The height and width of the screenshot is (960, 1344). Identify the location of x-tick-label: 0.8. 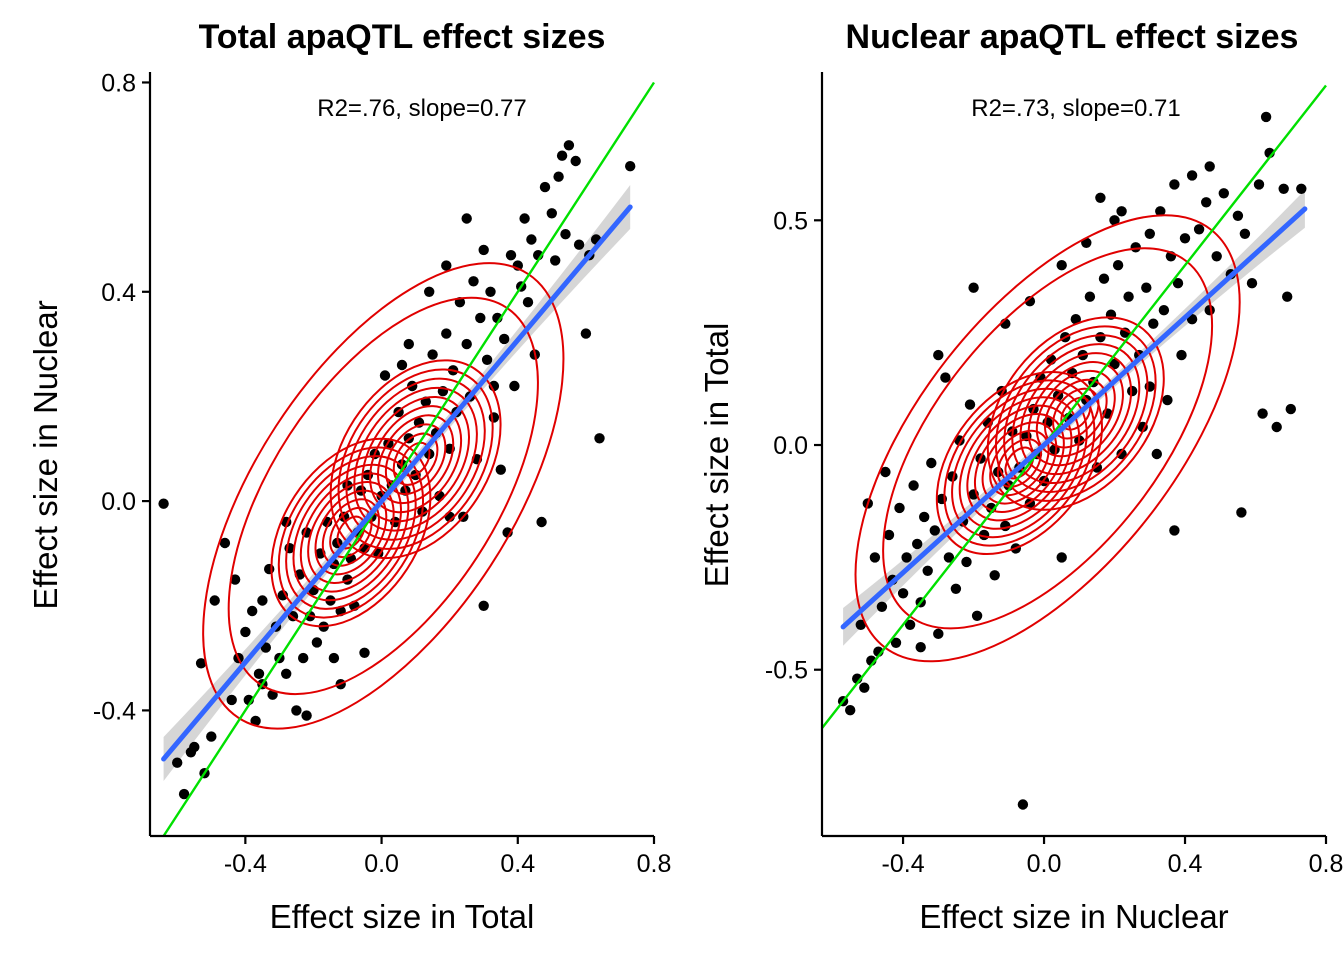
(1326, 864).